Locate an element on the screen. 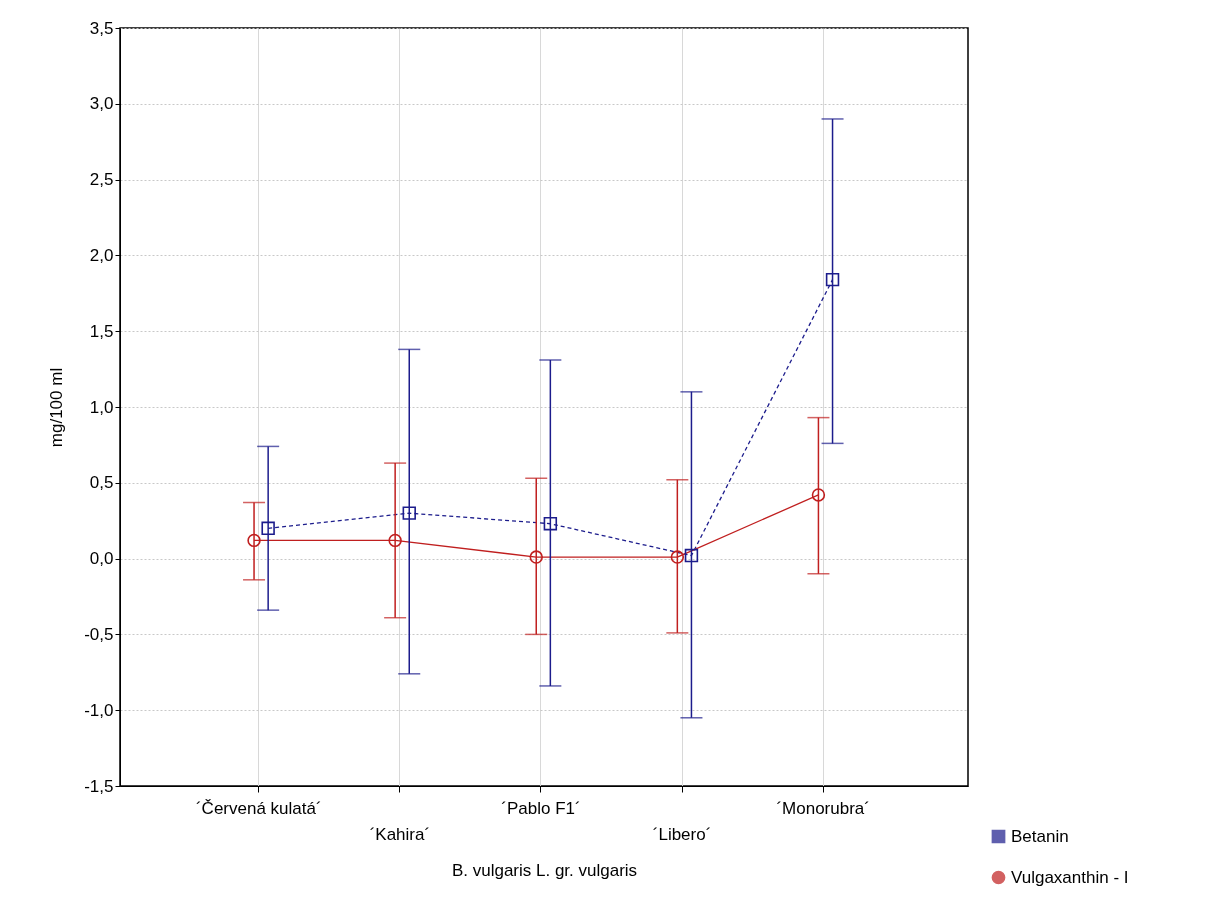 The image size is (1221, 913). y-tick-label: 0,0 is located at coordinates (101, 559).